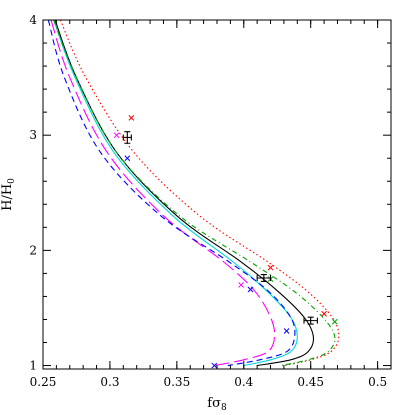  What do you see at coordinates (109, 382) in the screenshot?
I see `x-tick-label: 0.3` at bounding box center [109, 382].